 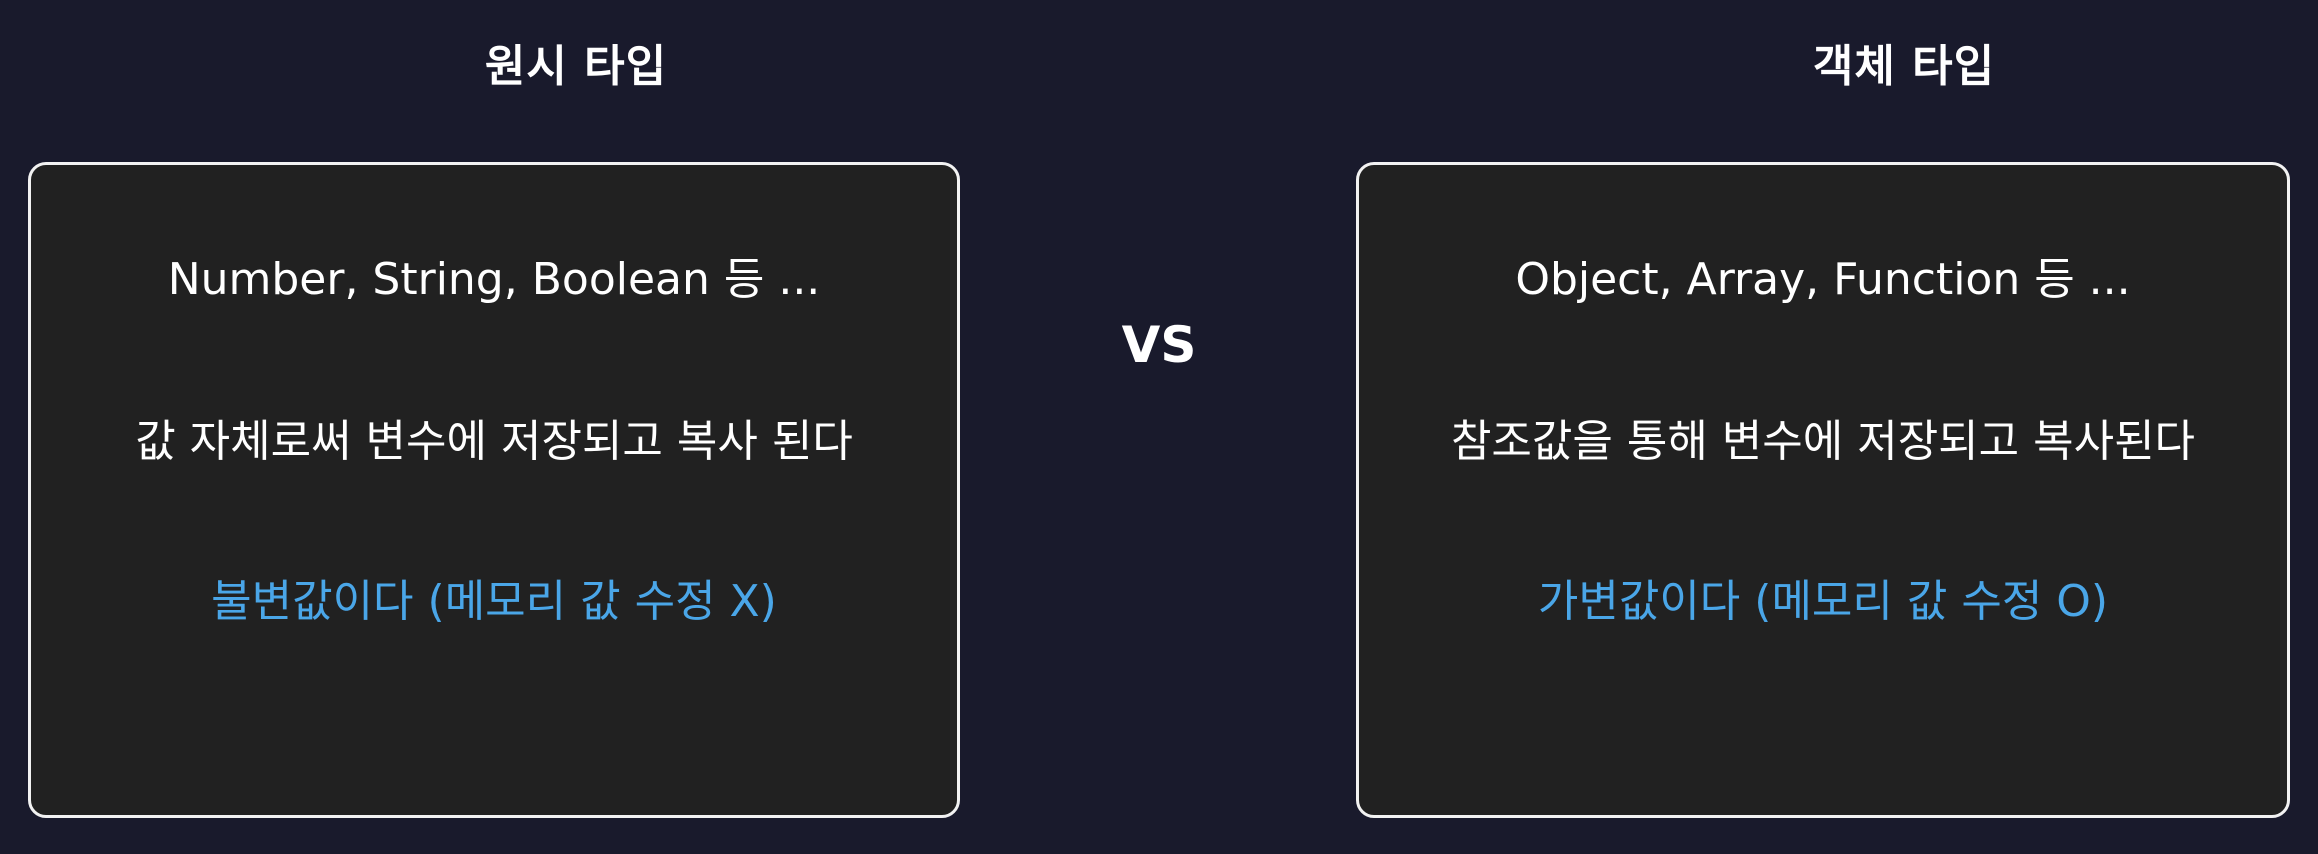 I want to click on primitive-type-title: 원시 타입, so click(x=576, y=66).